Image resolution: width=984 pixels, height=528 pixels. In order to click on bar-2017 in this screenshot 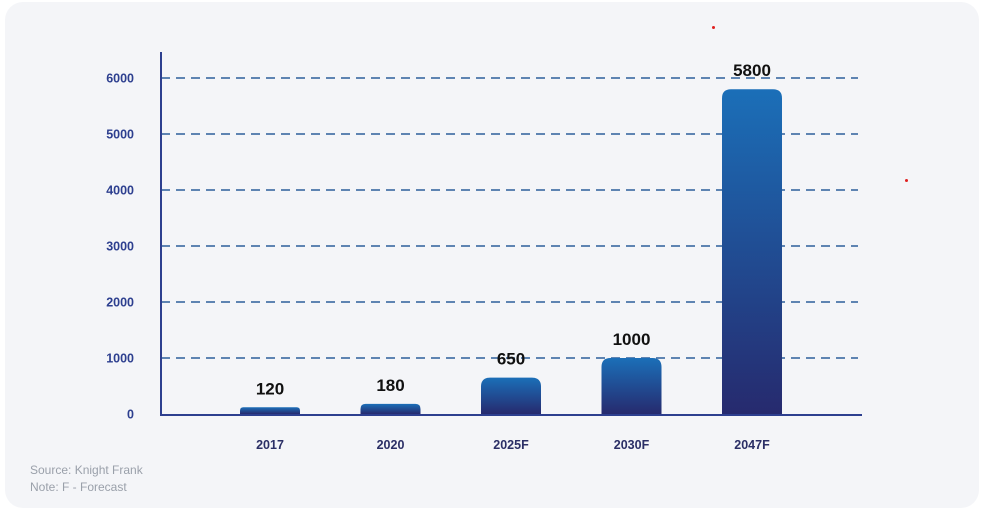, I will do `click(270, 410)`.